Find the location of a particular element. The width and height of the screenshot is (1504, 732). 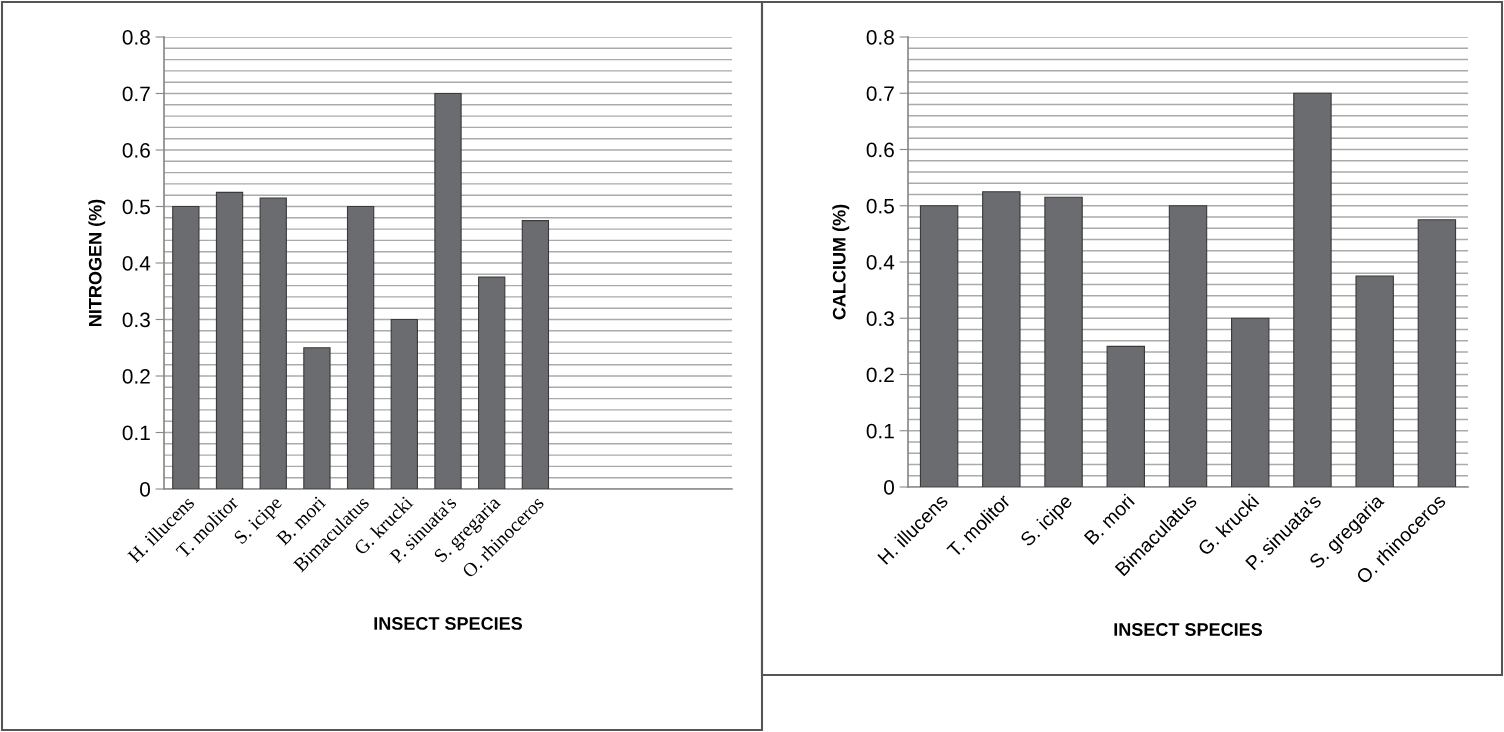

y-axis-title: CALCIUM (%) is located at coordinates (841, 262).